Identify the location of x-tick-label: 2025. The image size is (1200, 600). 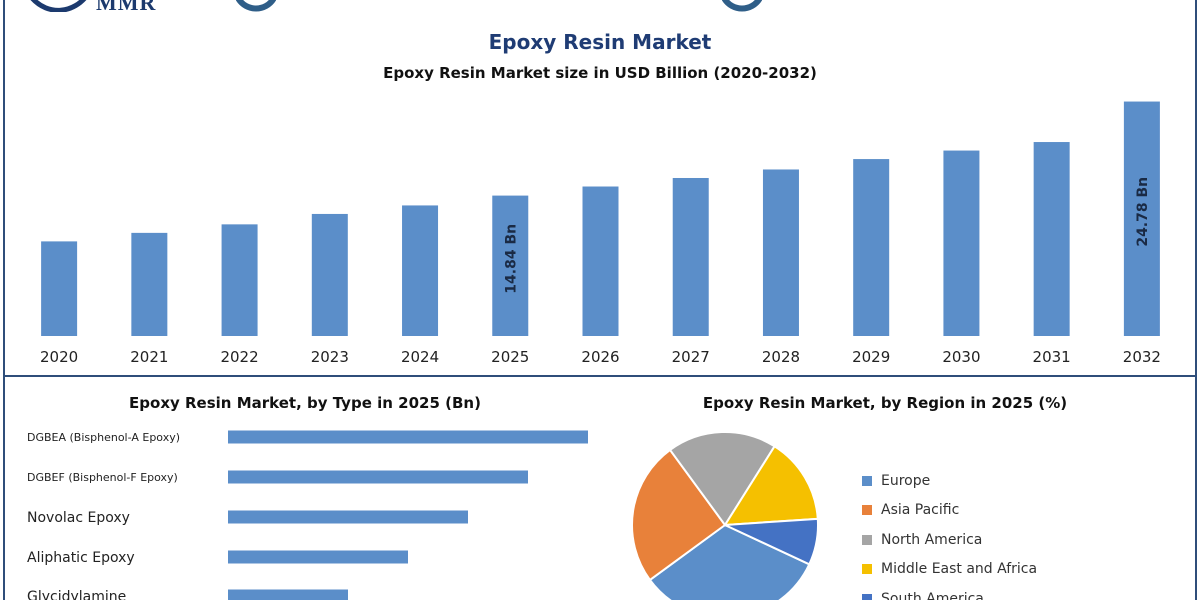
(510, 357).